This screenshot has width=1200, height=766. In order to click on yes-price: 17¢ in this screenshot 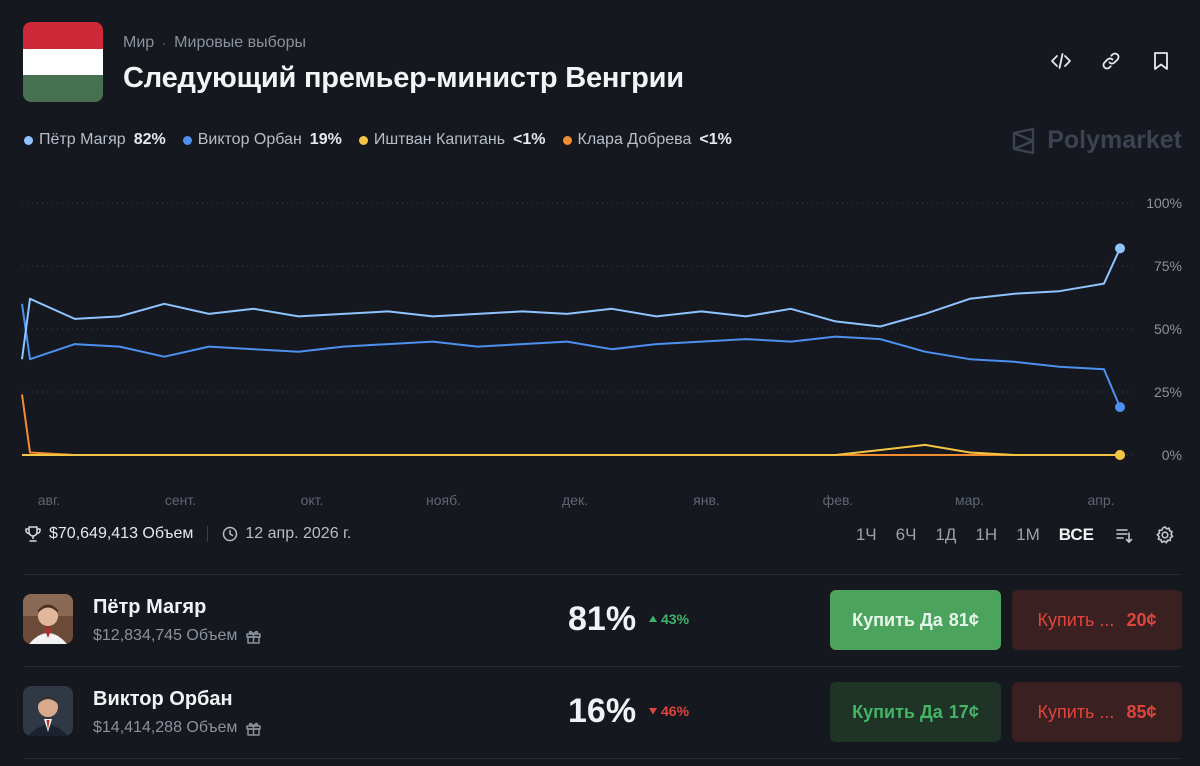, I will do `click(963, 711)`.